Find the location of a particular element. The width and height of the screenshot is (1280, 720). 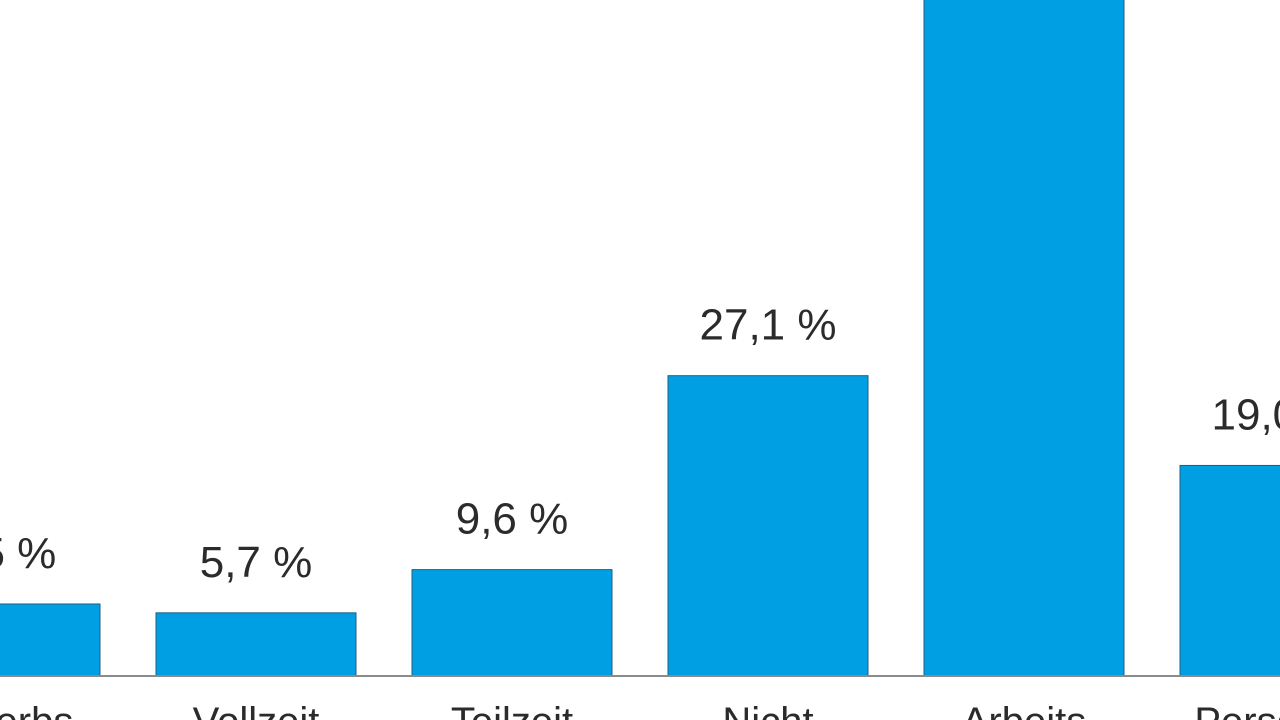

value-label: 27,1 % is located at coordinates (768, 325).